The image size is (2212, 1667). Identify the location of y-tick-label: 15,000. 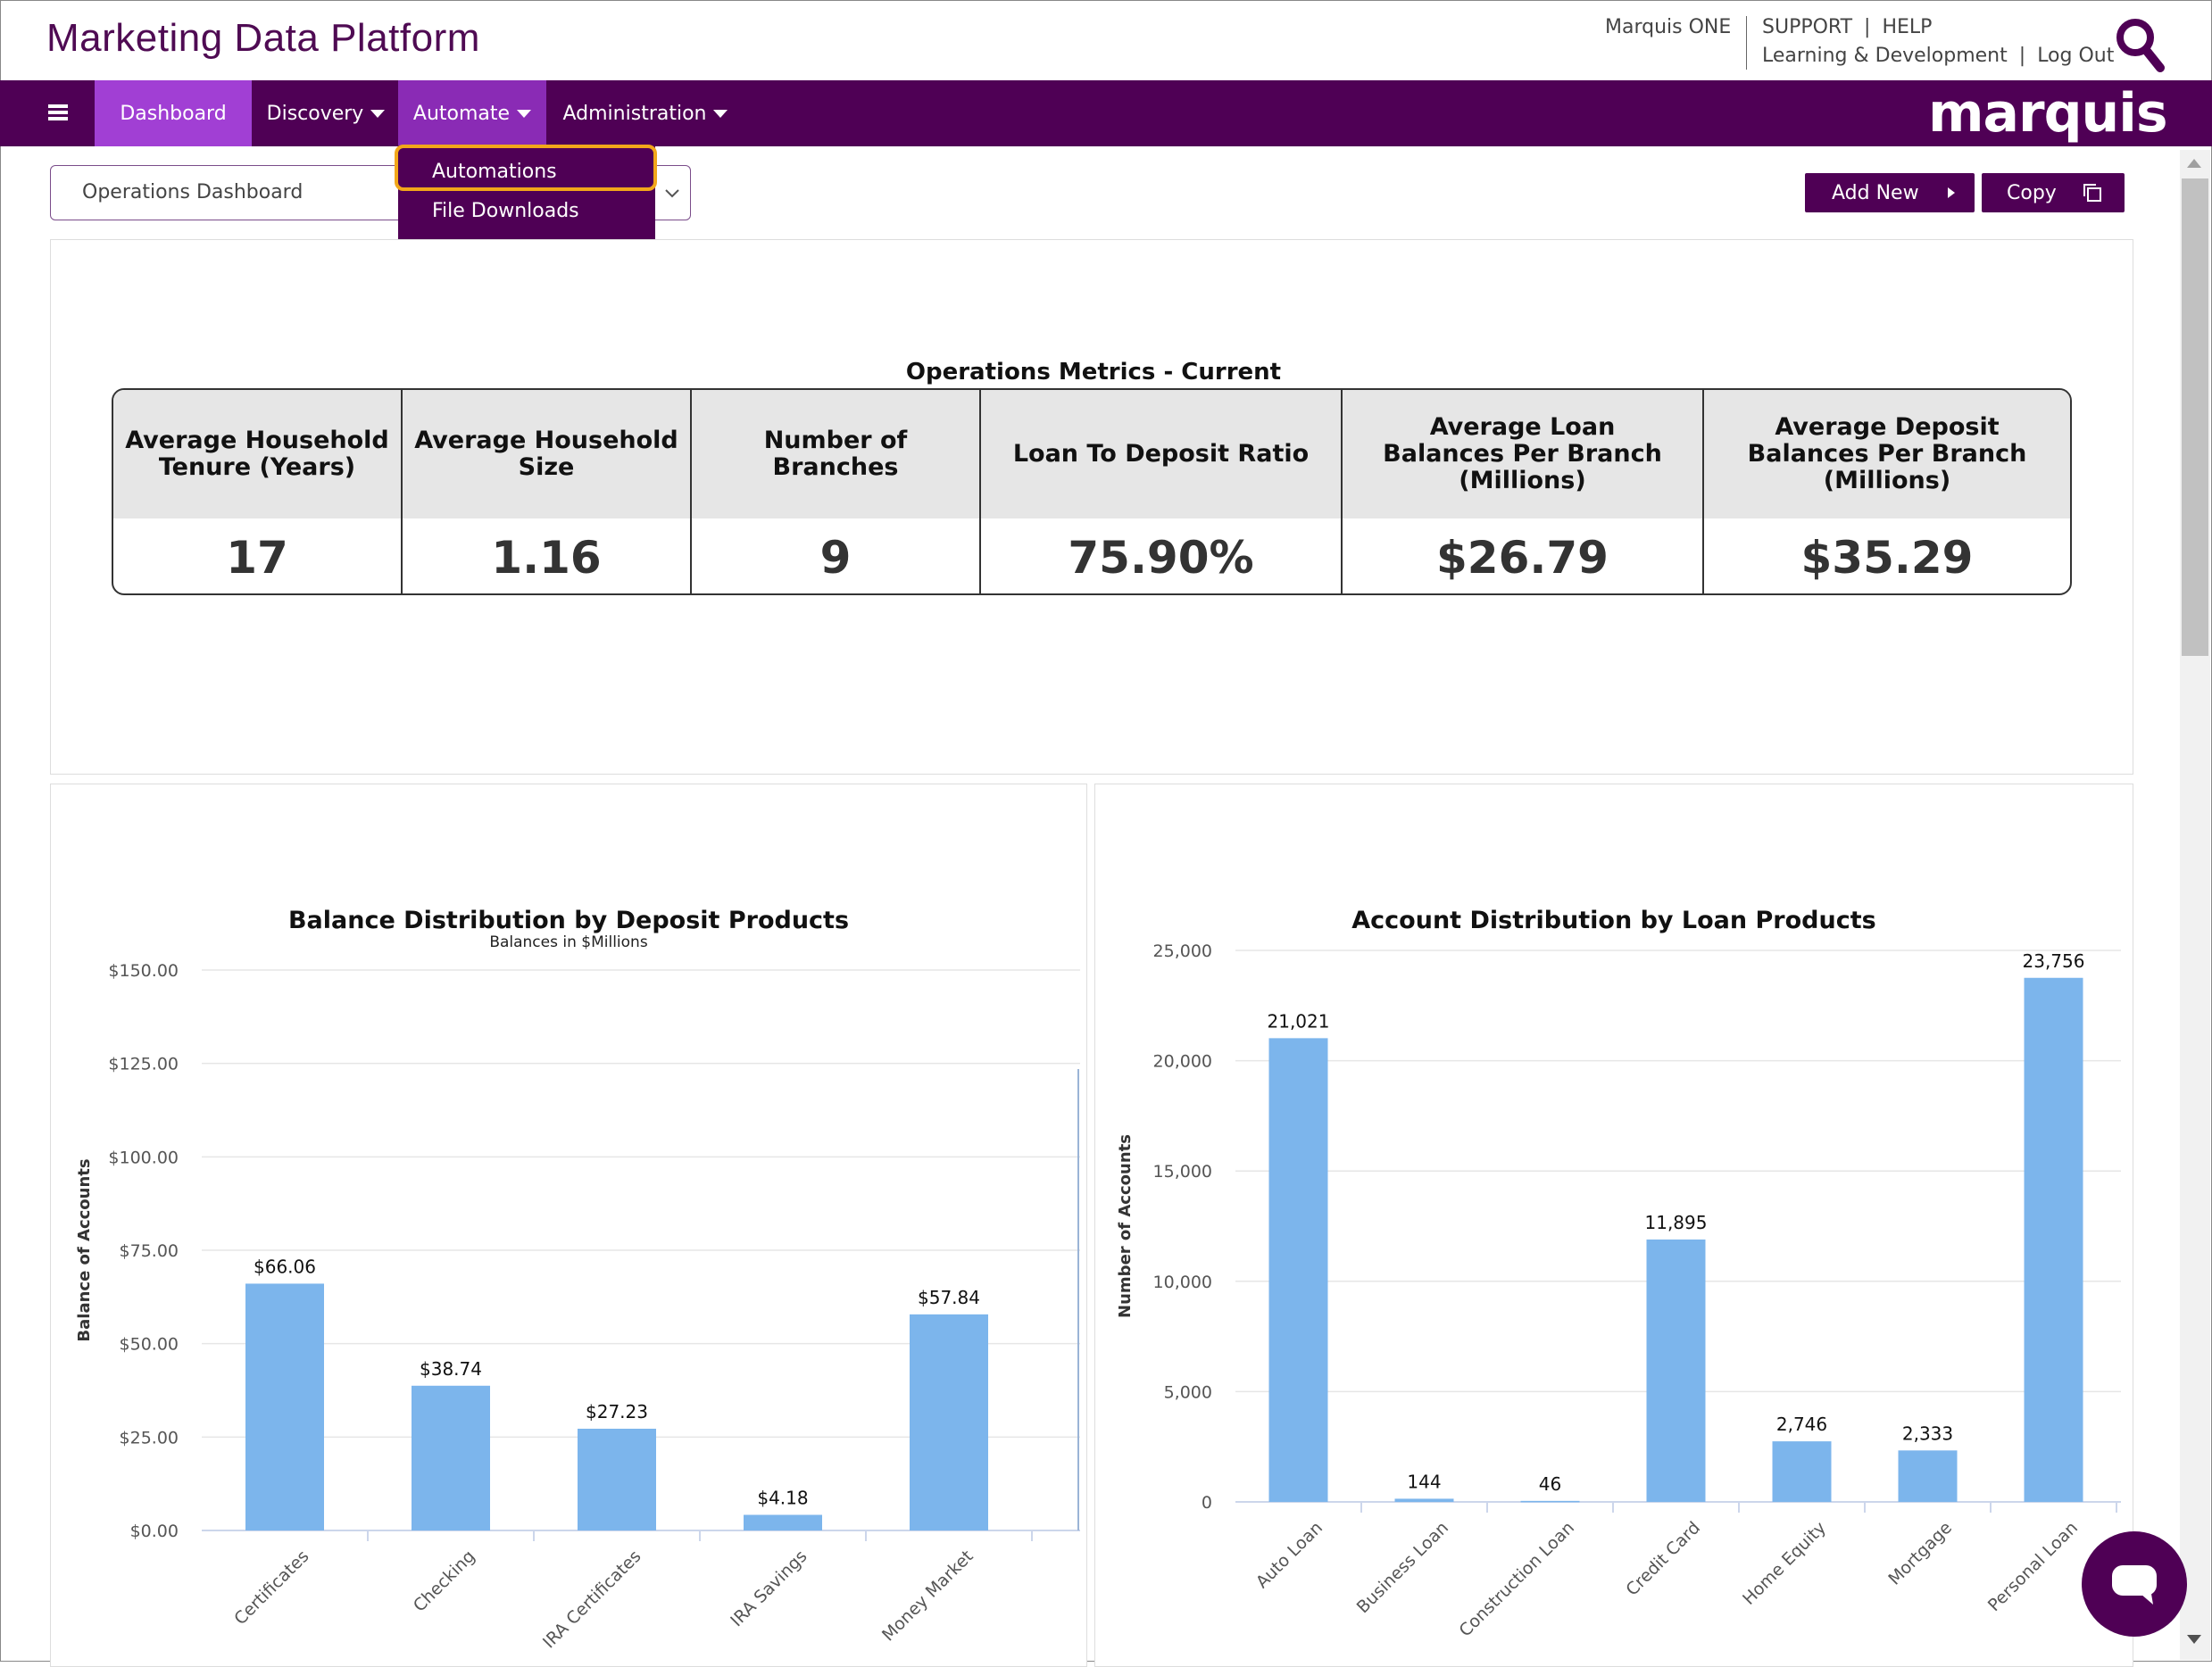
(1182, 1172).